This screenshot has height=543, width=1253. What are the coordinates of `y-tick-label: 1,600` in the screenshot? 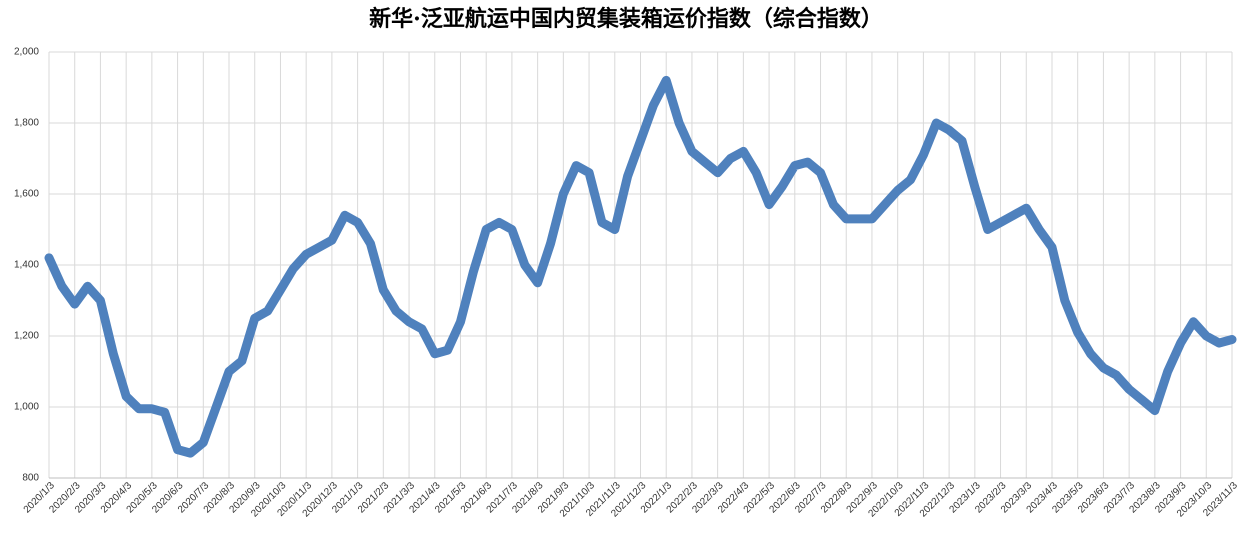 It's located at (26, 194).